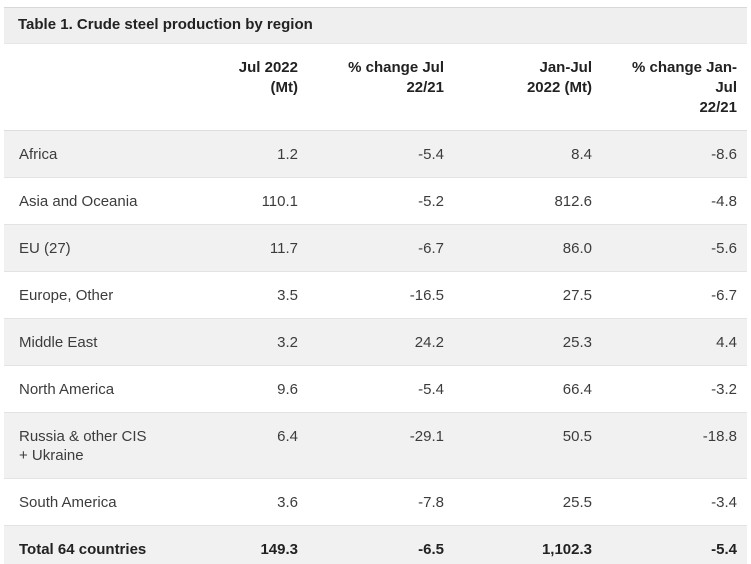  I want to click on value-cell: 66.4, so click(528, 389).